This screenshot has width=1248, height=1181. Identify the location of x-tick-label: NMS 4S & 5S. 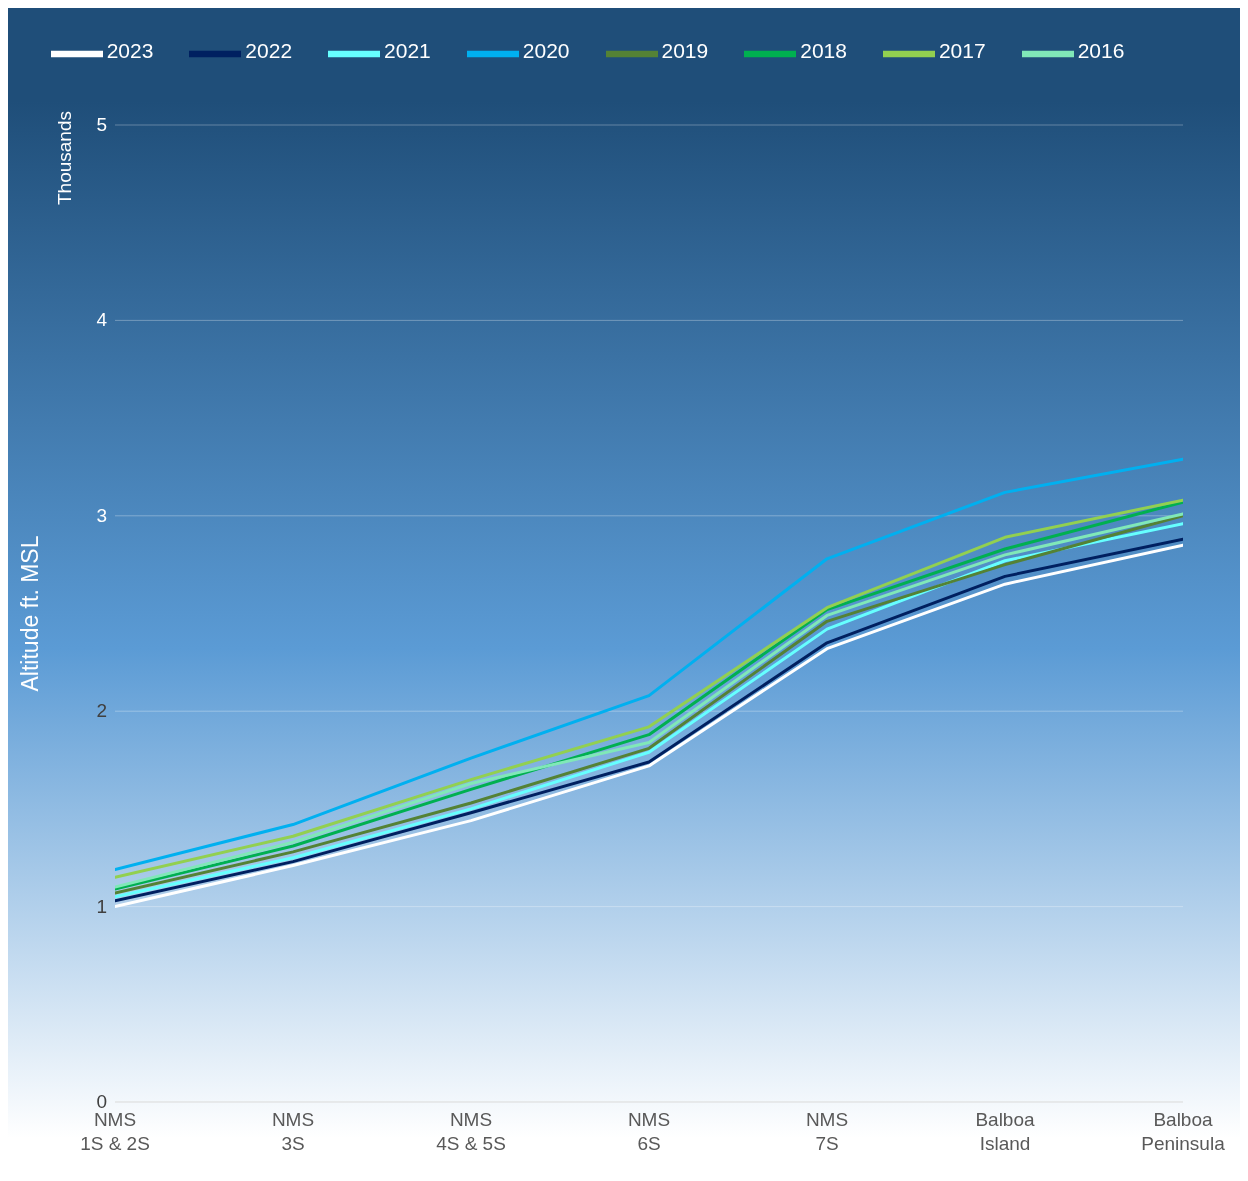
(471, 1131).